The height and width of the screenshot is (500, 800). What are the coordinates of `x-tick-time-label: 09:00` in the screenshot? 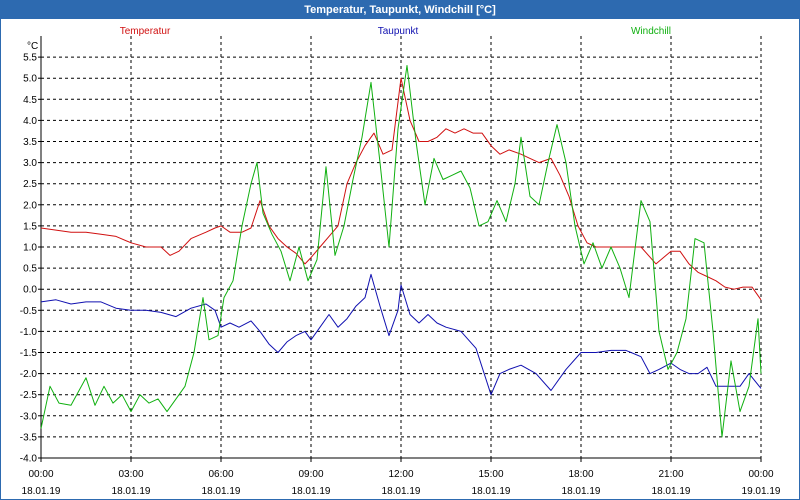 It's located at (310, 474).